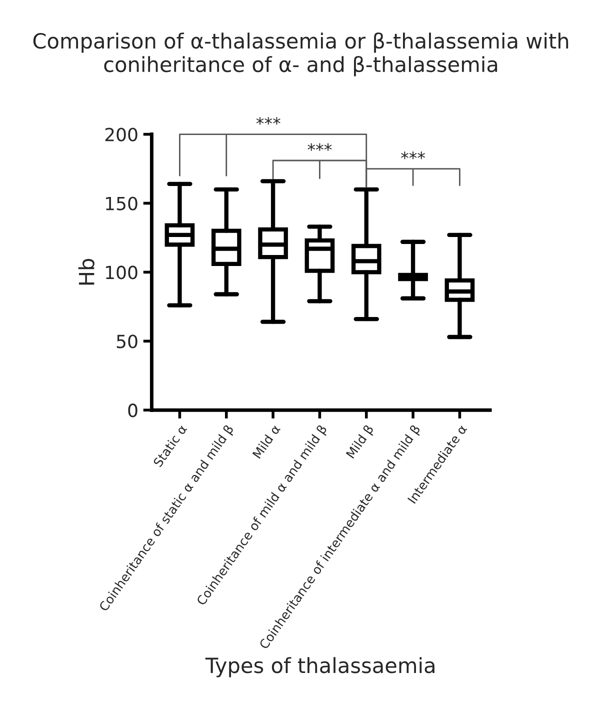 Image resolution: width=602 pixels, height=722 pixels. What do you see at coordinates (127, 341) in the screenshot?
I see `y-tick-label: 50` at bounding box center [127, 341].